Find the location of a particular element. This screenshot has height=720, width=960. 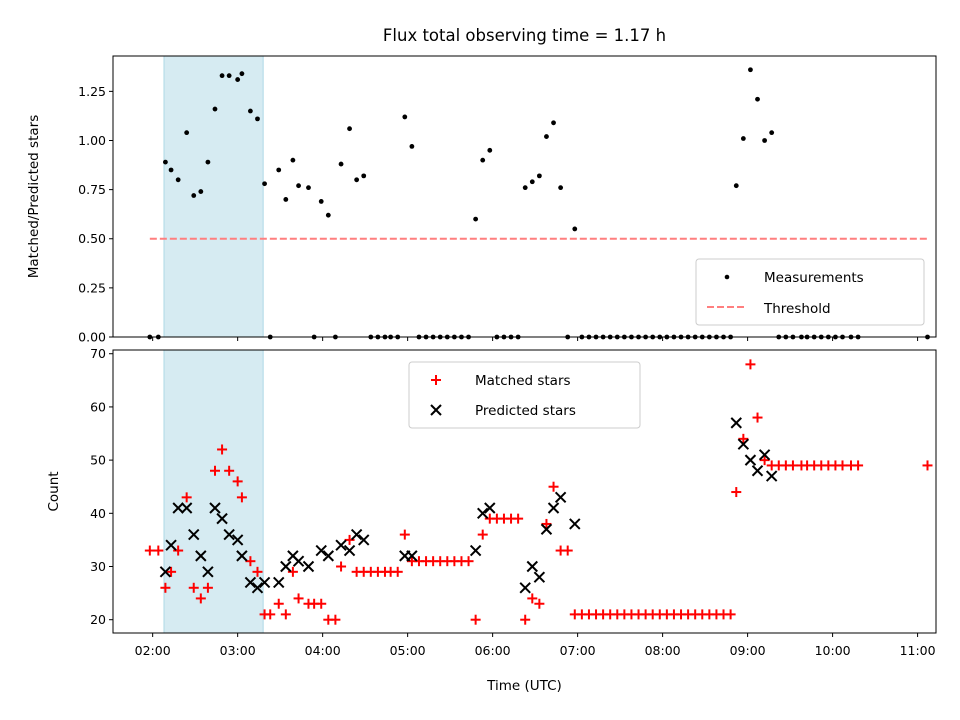

legend-matched-marker is located at coordinates (436, 380).